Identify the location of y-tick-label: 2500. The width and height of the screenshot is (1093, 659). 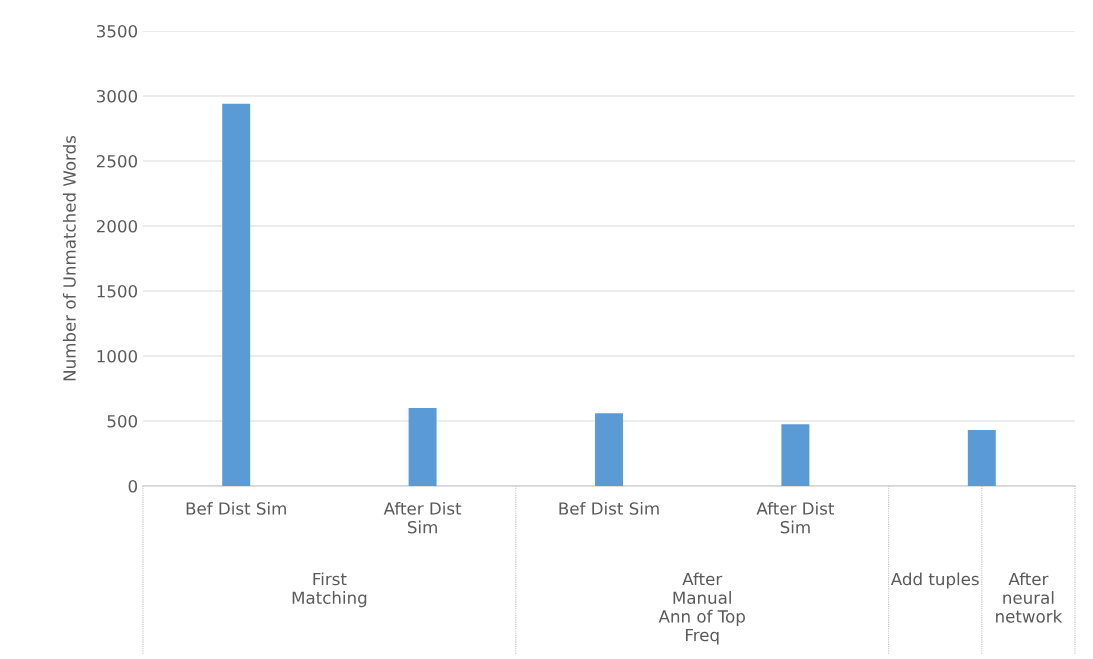
(117, 161).